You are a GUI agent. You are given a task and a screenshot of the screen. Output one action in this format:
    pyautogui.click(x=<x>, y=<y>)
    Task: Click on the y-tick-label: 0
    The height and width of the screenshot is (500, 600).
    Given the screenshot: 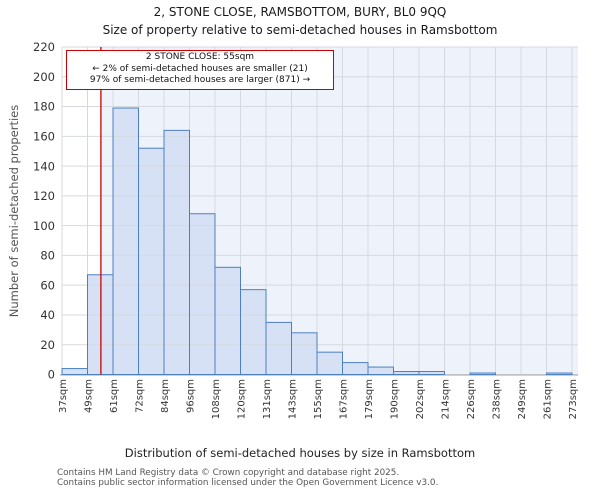 What is the action you would take?
    pyautogui.click(x=51, y=375)
    